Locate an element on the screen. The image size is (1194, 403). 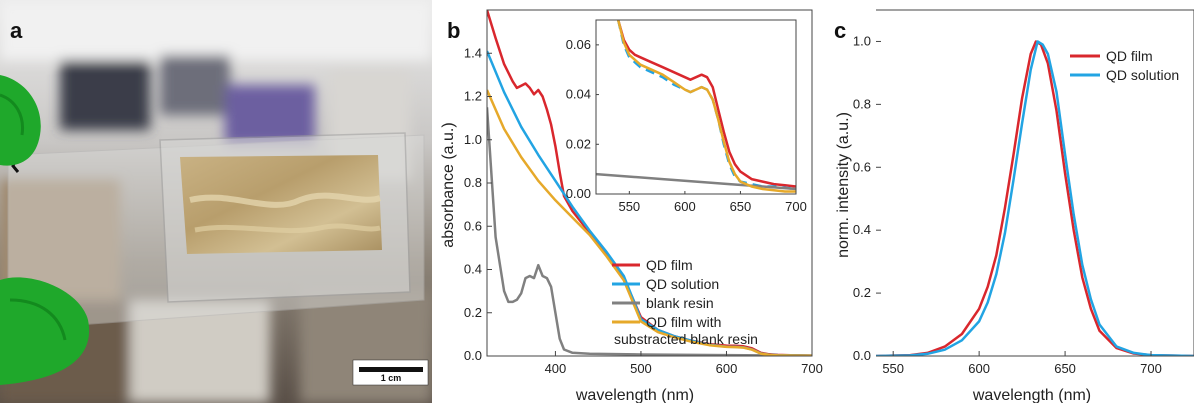
inset-plot-frame is located at coordinates (696, 107).